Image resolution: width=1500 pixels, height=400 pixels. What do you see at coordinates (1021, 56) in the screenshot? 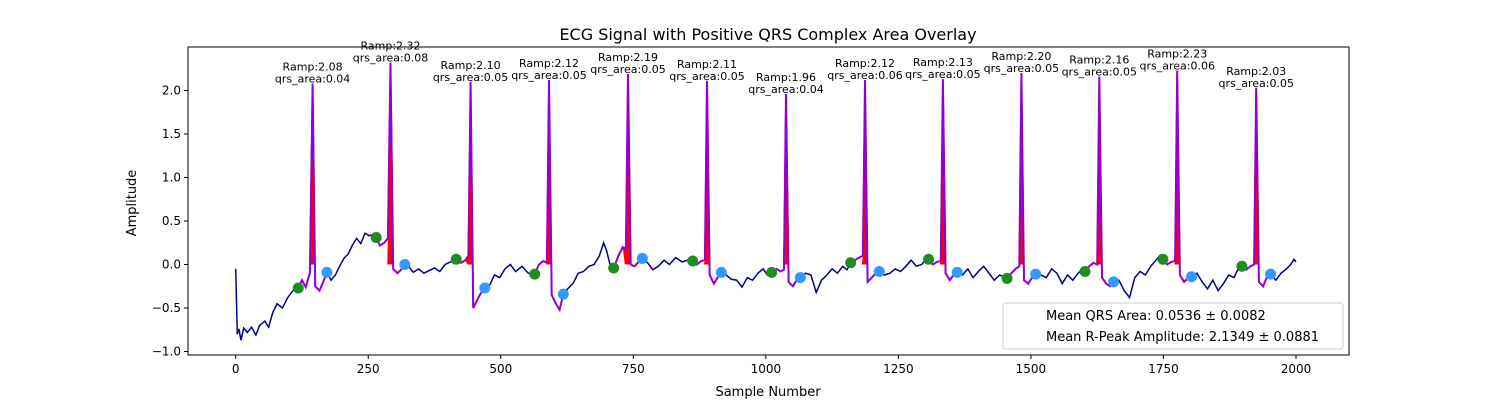
I see `r-amp-annotation: Ramp:2.20` at bounding box center [1021, 56].